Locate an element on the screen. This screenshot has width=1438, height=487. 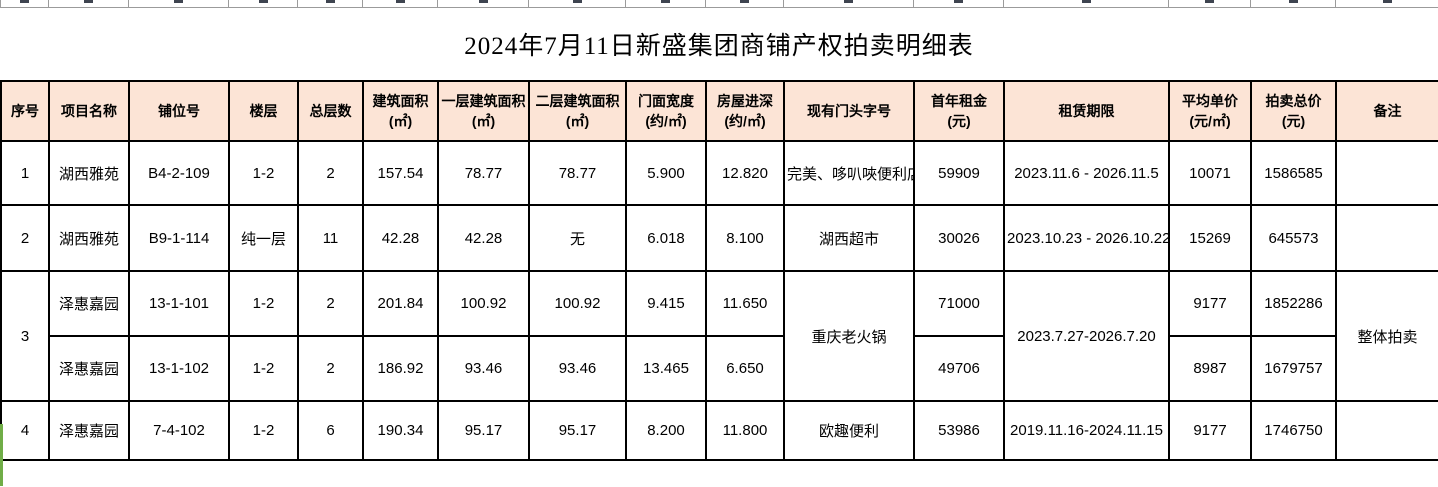
cell-facade-width: 5.900 is located at coordinates (666, 173).